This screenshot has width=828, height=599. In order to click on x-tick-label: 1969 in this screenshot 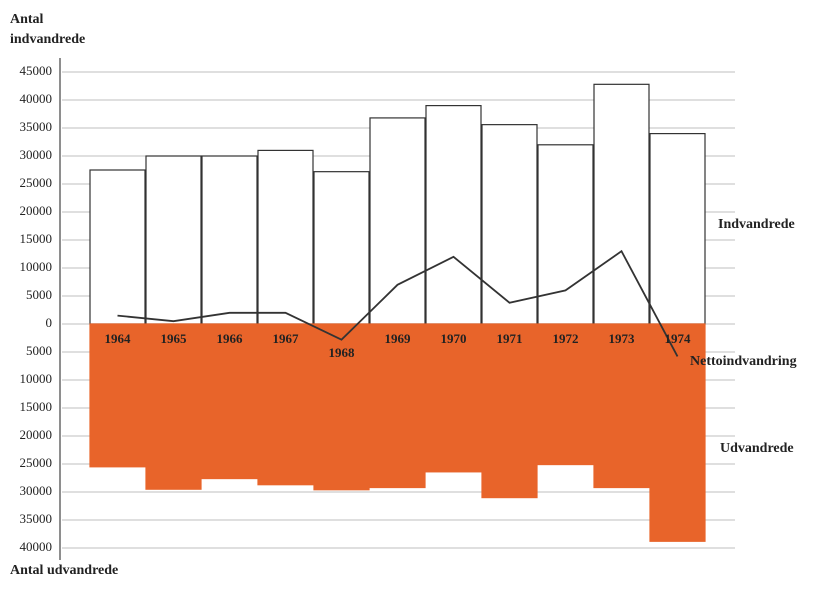, I will do `click(398, 338)`.